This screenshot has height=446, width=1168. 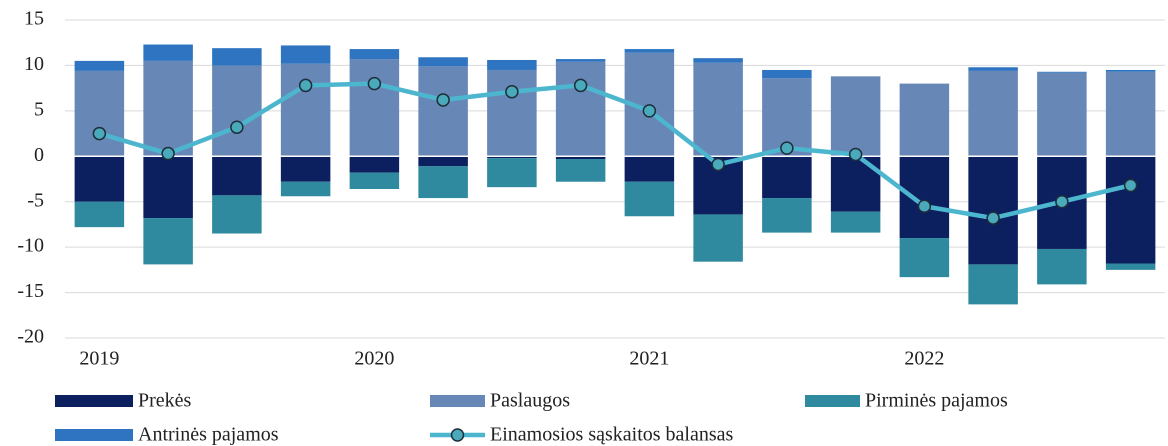 I want to click on x-tick-label: 2020, so click(x=374, y=359).